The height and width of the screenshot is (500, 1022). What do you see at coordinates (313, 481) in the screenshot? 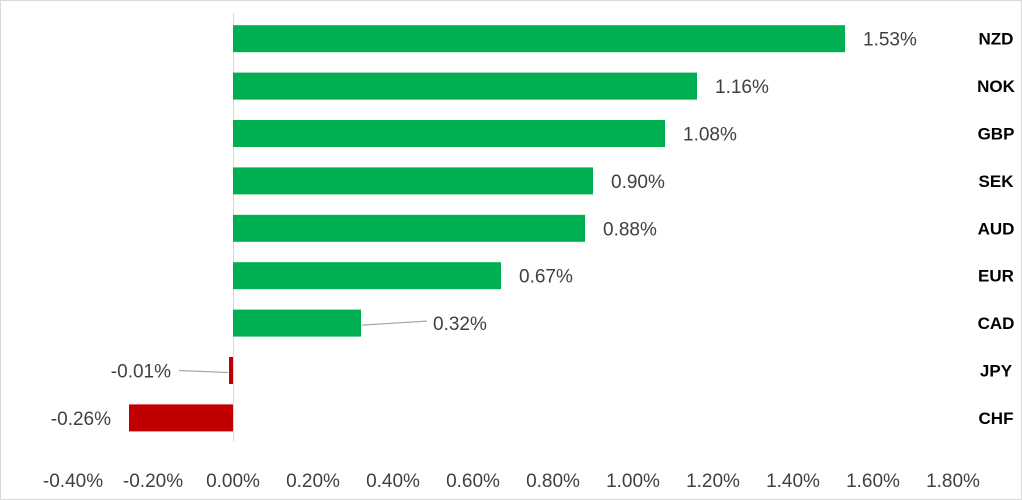
I see `x-tick-label: 0.20%` at bounding box center [313, 481].